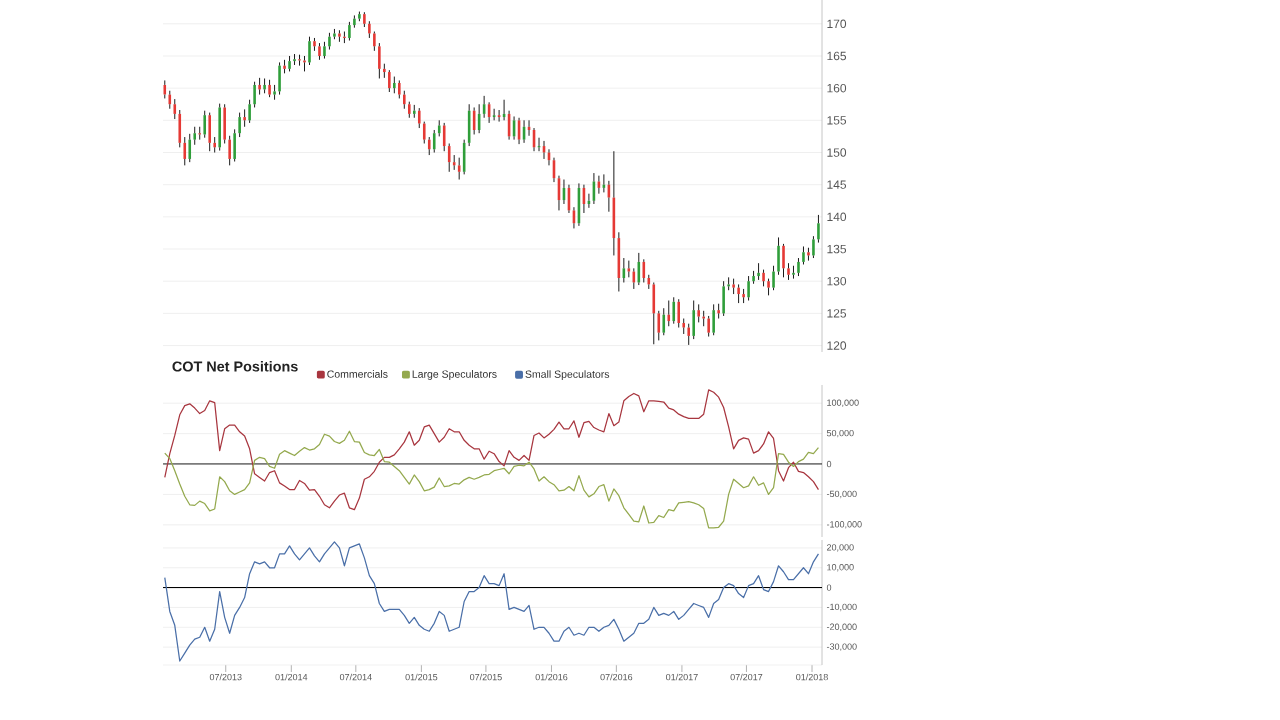  Describe the element at coordinates (837, 88) in the screenshot. I see `y-tick-label: 160` at that location.